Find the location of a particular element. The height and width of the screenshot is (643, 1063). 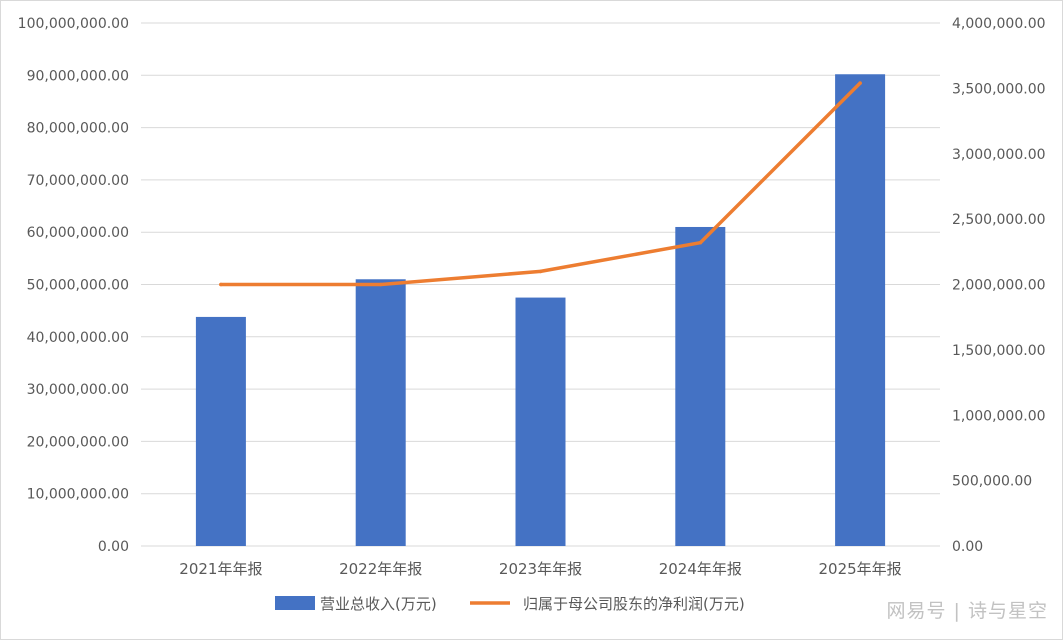

left-tick-label: 70,000,000.00 is located at coordinates (78, 181).